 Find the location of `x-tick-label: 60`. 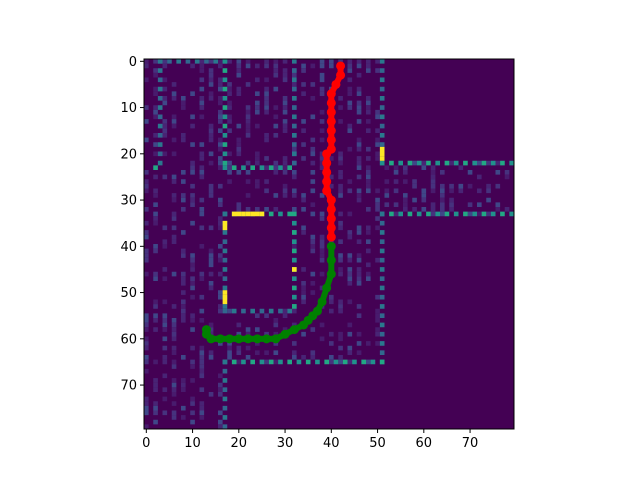

x-tick-label: 60 is located at coordinates (424, 443).